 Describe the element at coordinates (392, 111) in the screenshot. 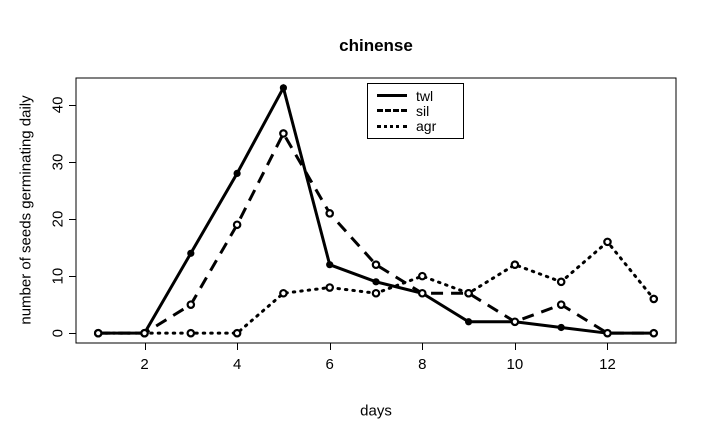

I see `dashed-line-sample` at that location.